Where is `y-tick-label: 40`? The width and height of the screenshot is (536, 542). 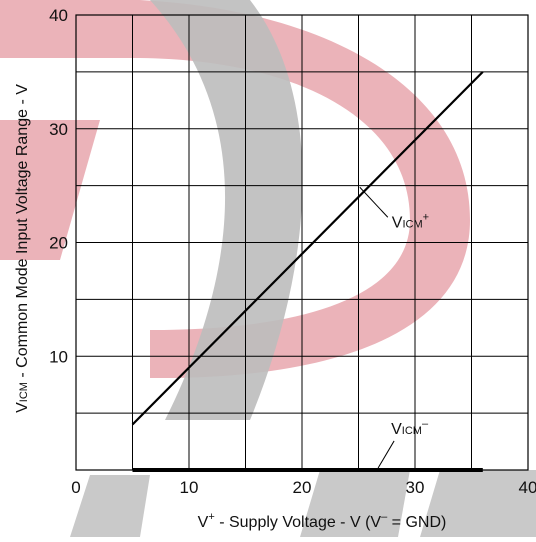 y-tick-label: 40 is located at coordinates (58, 15).